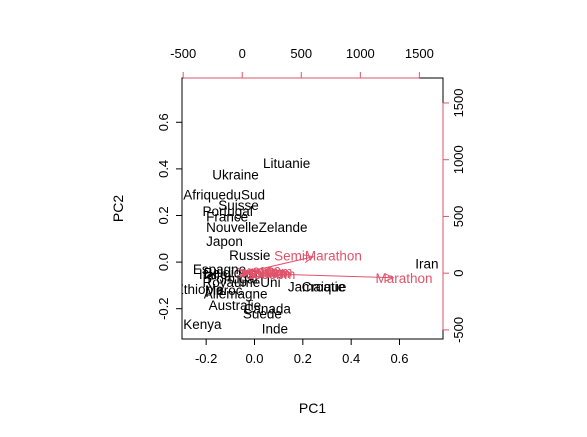 This screenshot has height=437, width=587. I want to click on observation-label: Japon, so click(224, 241).